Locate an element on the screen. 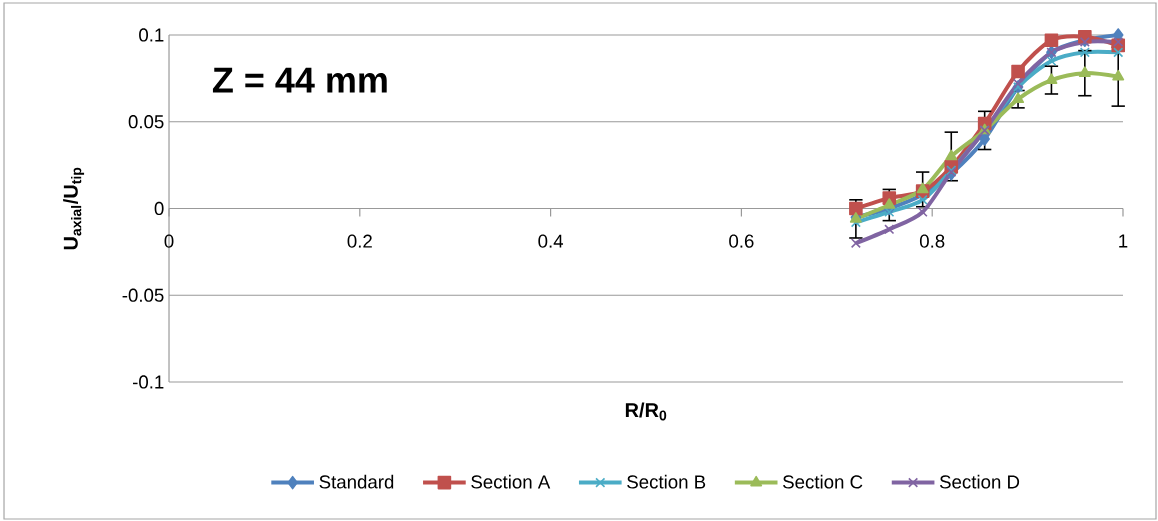  legend-label: Section C is located at coordinates (823, 481).